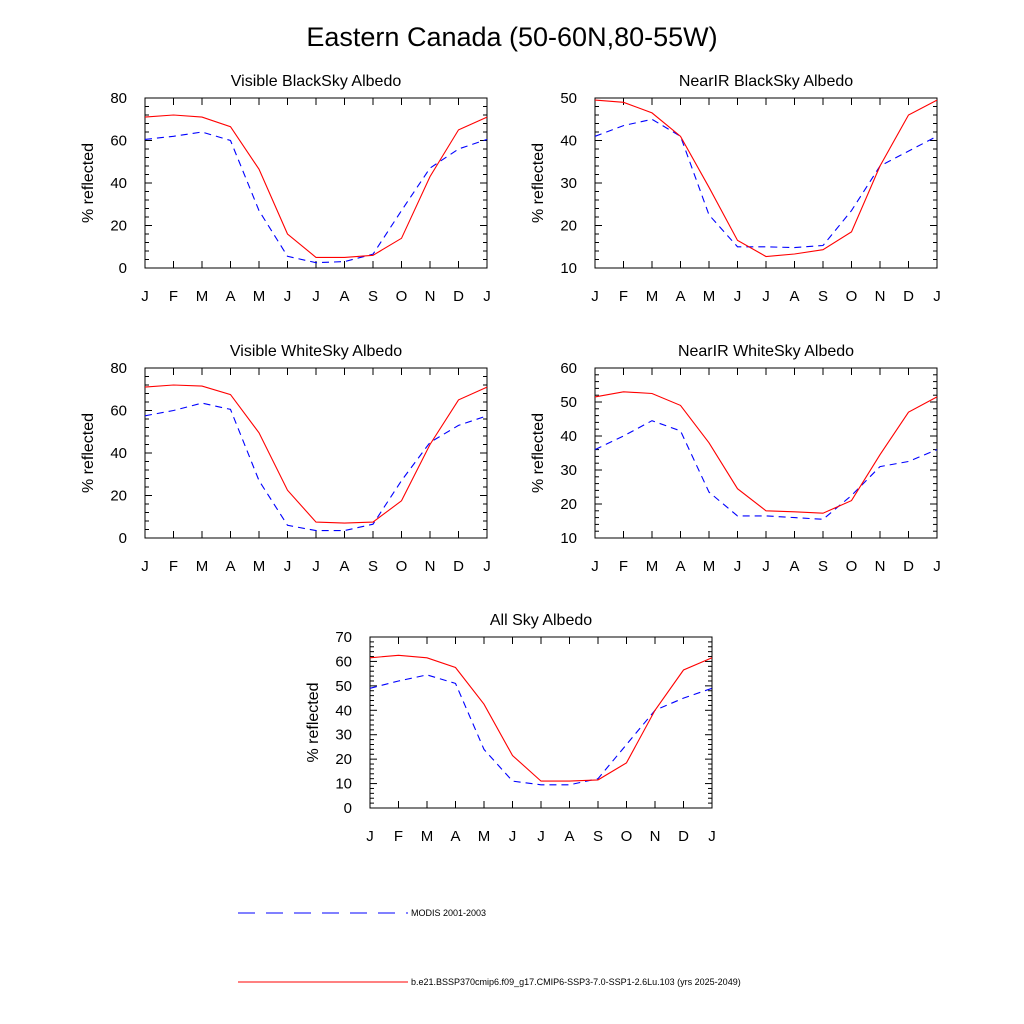 Image resolution: width=1024 pixels, height=1024 pixels. Describe the element at coordinates (316, 81) in the screenshot. I see `panel-title: Visible BlackSky Albedo` at that location.